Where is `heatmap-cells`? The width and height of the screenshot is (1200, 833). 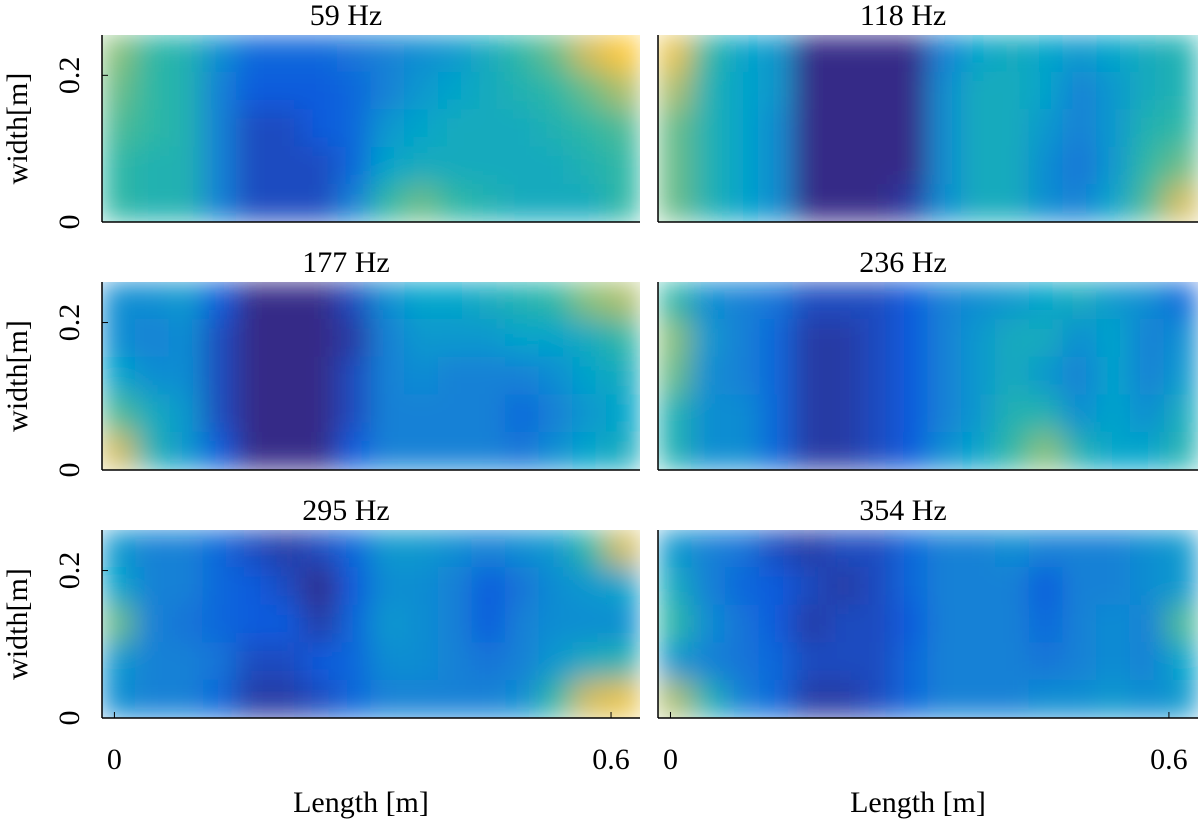 heatmap-cells is located at coordinates (371, 128).